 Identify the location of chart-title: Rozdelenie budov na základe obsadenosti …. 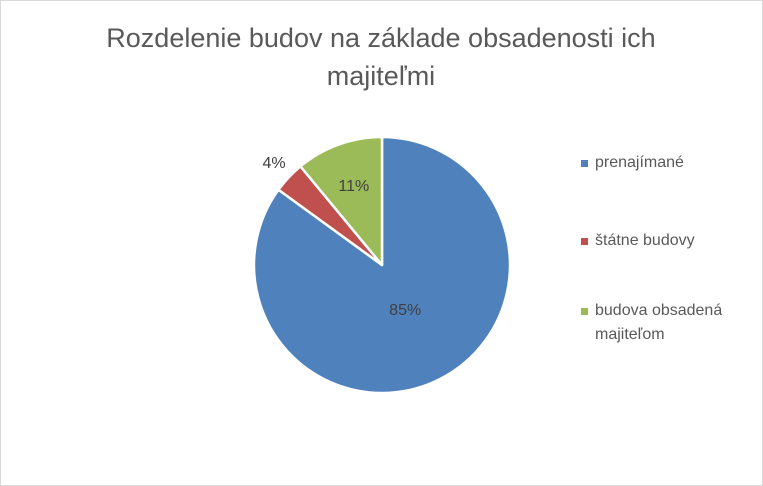
(381, 57).